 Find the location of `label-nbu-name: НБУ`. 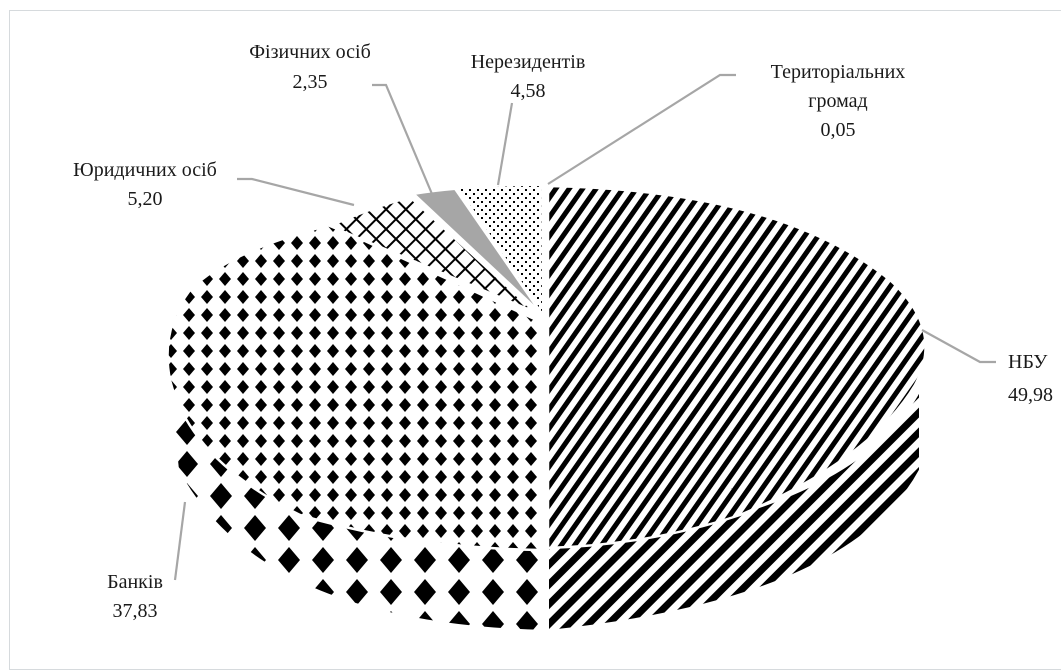

label-nbu-name: НБУ is located at coordinates (1028, 362).